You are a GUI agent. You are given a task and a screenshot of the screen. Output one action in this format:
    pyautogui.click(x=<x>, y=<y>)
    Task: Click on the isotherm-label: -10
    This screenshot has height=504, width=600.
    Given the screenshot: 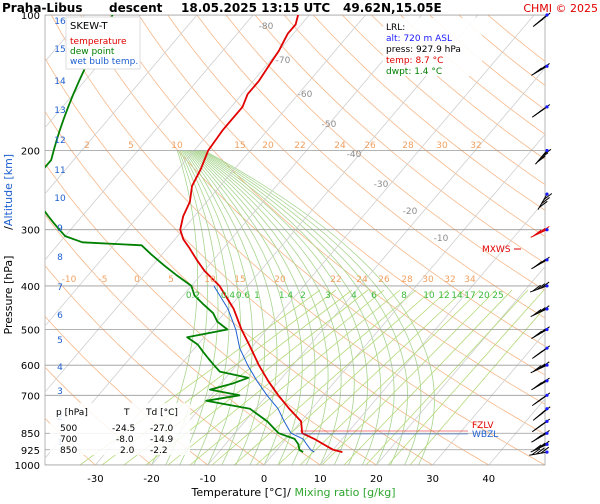 What is the action you would take?
    pyautogui.click(x=441, y=239)
    